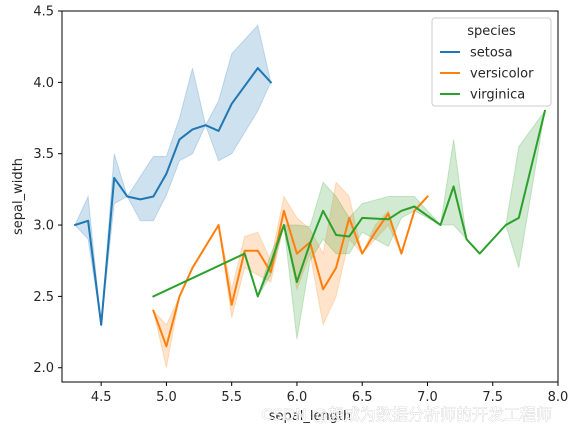 The width and height of the screenshot is (568, 435). I want to click on legend-label-versicolor: versicolor, so click(502, 74).